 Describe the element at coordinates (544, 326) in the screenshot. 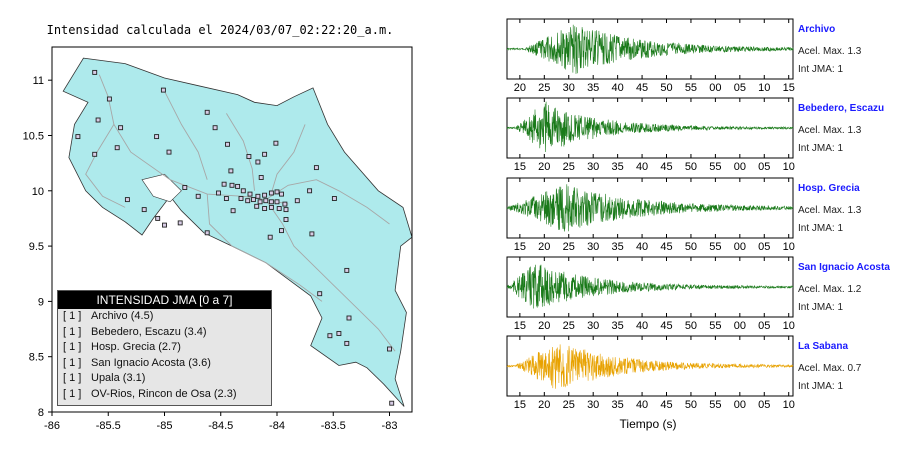

I see `waveform-xtick-label: 20` at that location.